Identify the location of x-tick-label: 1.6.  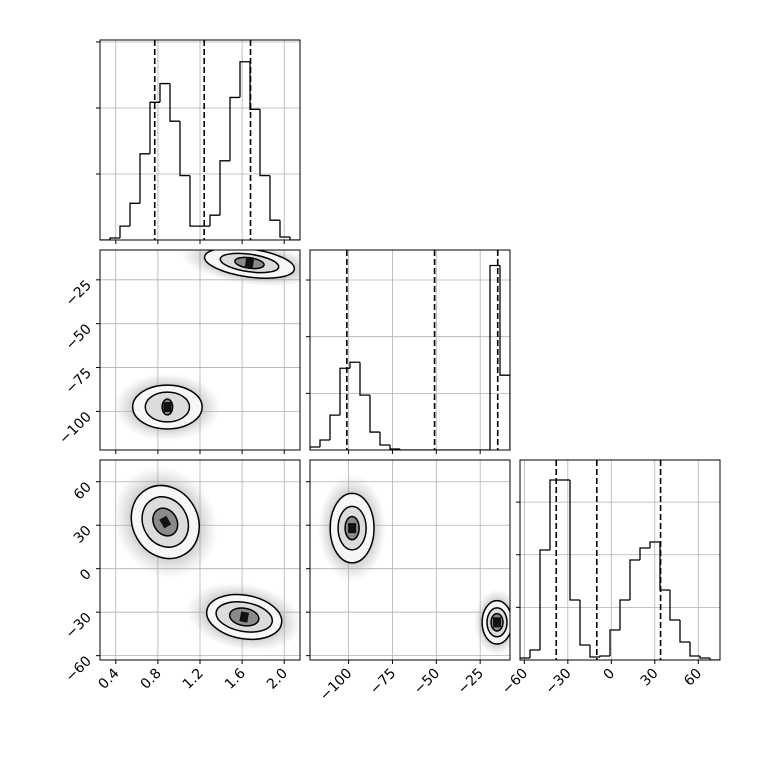
(235, 678).